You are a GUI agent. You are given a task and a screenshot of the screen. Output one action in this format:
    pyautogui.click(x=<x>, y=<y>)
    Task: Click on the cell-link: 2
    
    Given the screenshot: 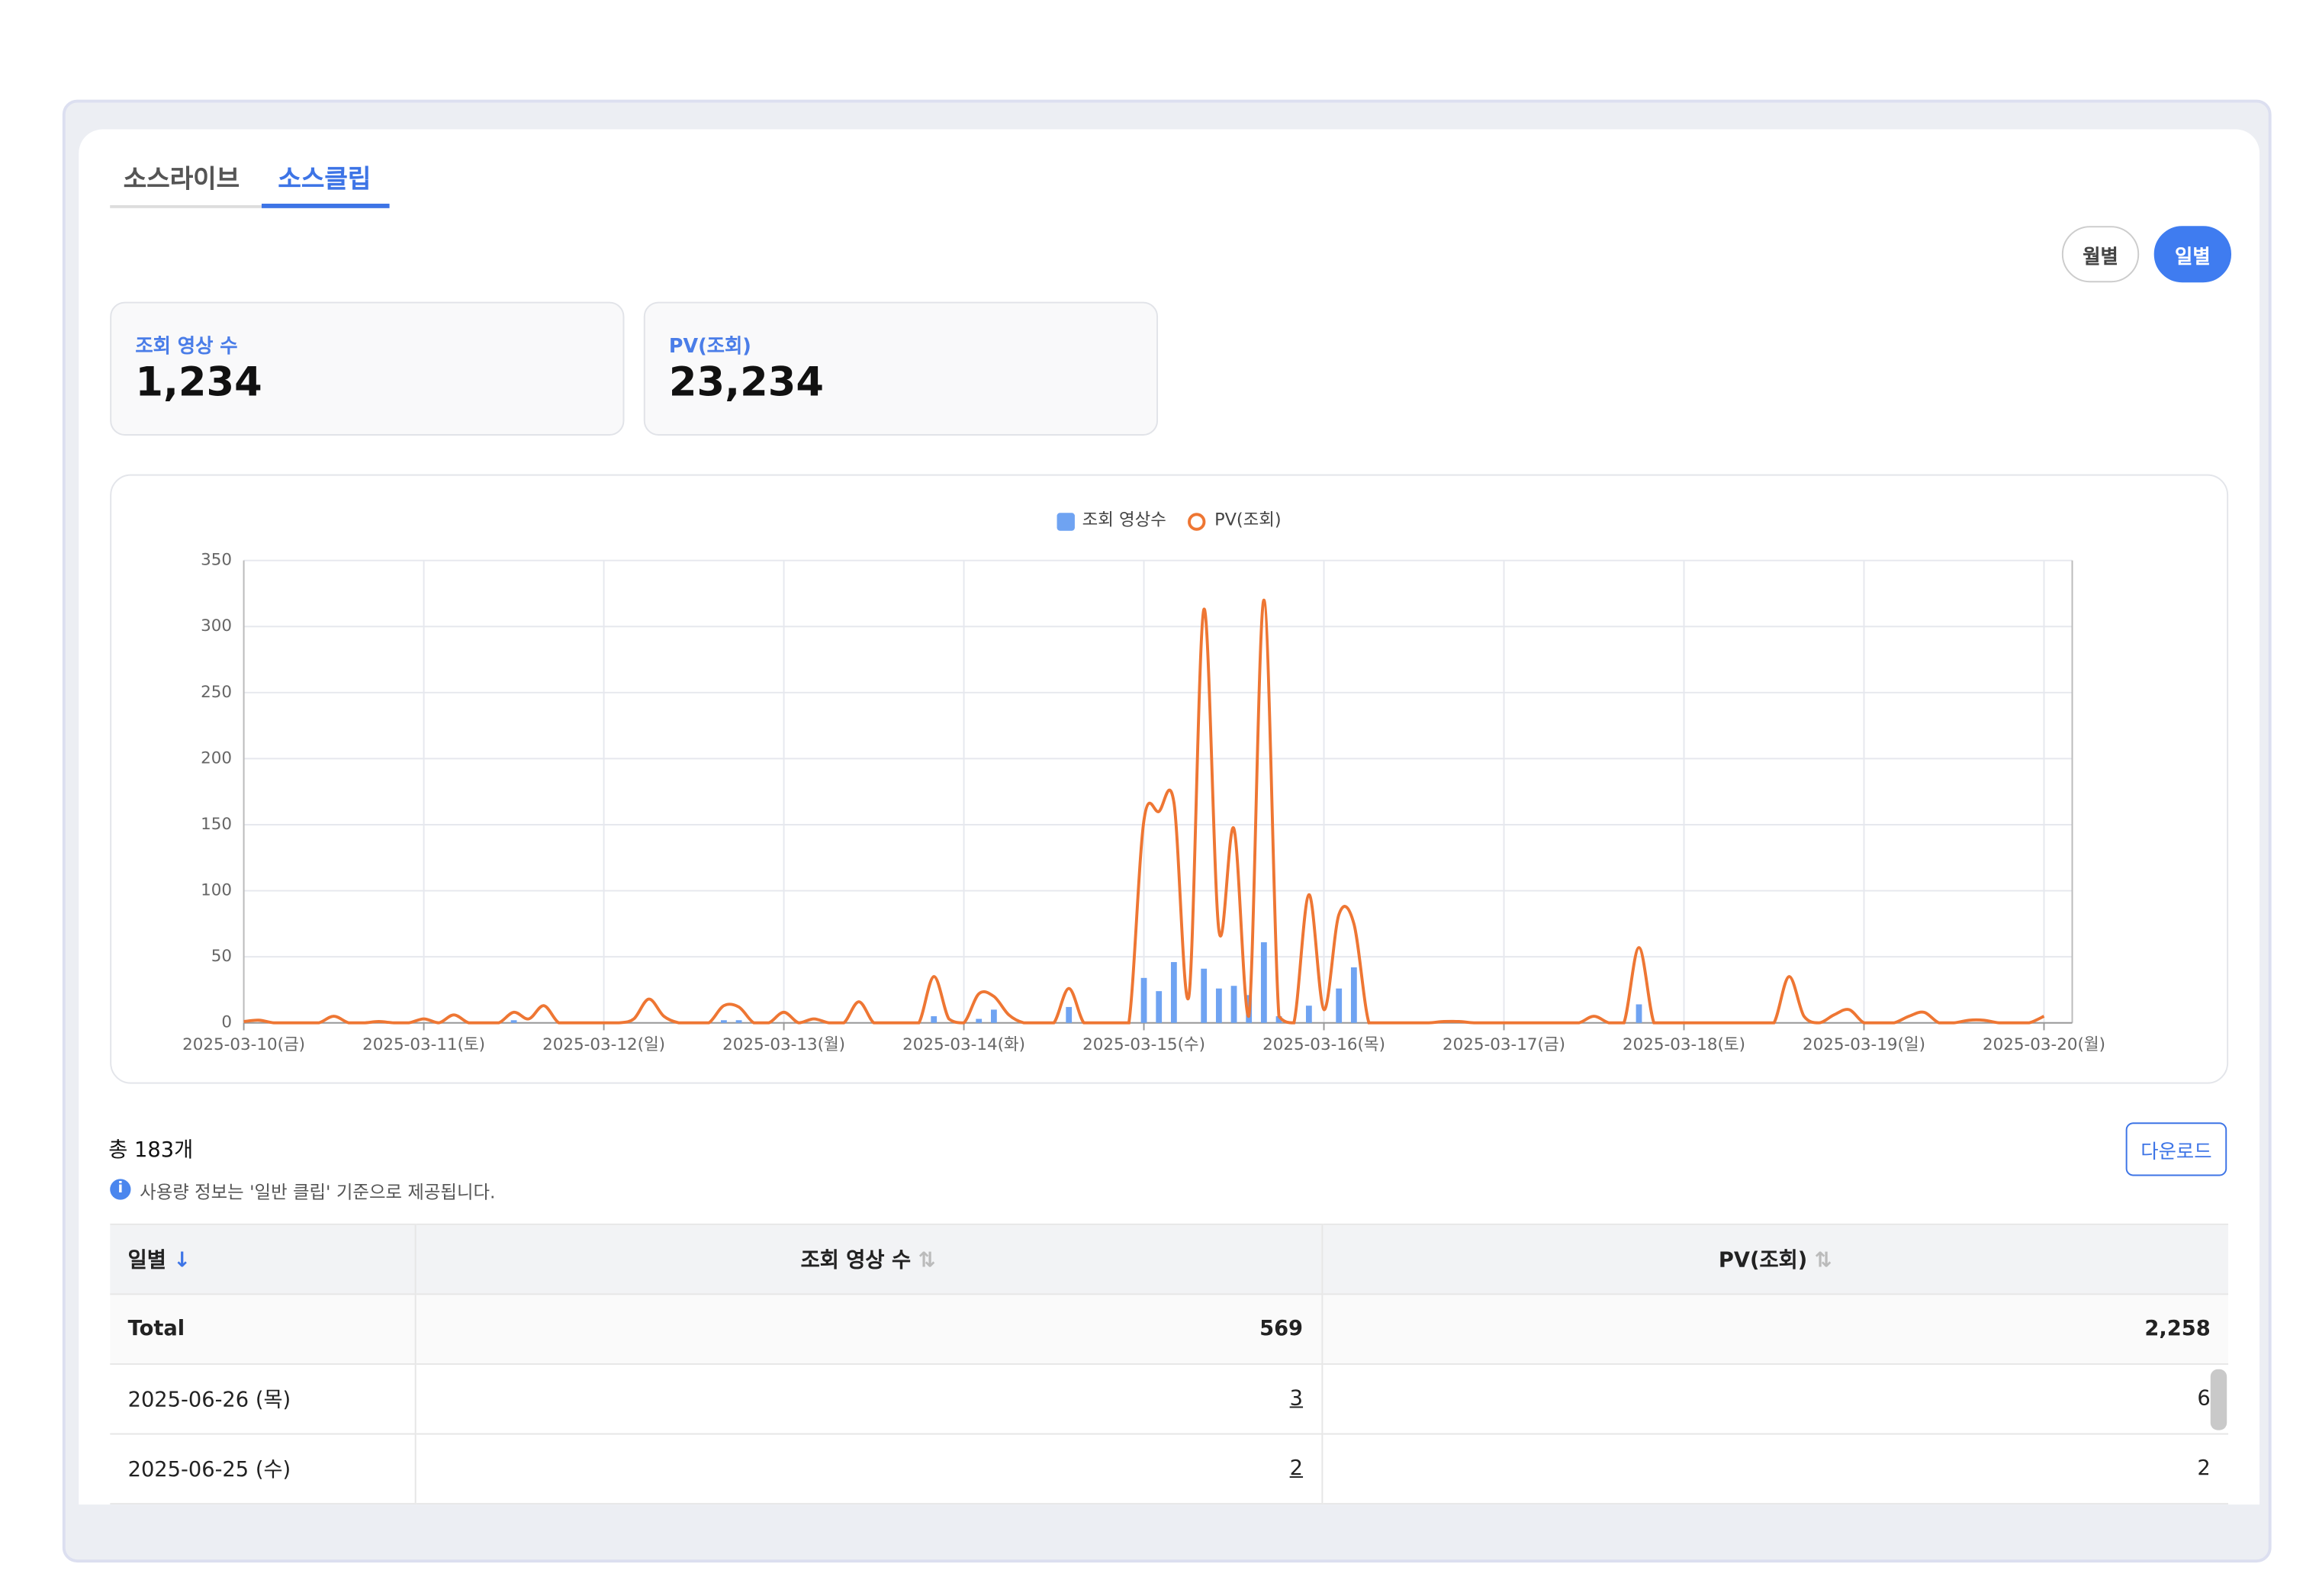 What is the action you would take?
    pyautogui.click(x=867, y=1469)
    